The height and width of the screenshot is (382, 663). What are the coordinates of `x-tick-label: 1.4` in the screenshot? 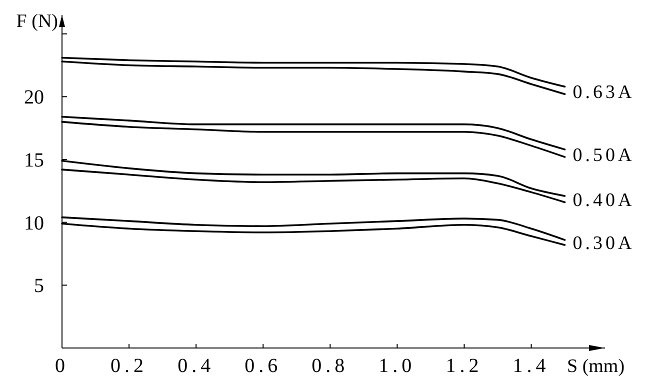 It's located at (531, 366).